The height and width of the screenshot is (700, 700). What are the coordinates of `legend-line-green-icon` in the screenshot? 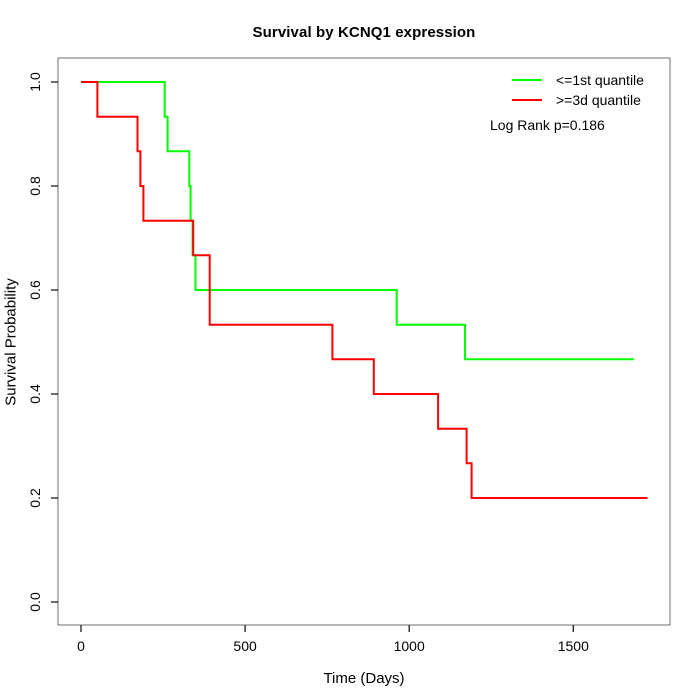 It's located at (527, 80).